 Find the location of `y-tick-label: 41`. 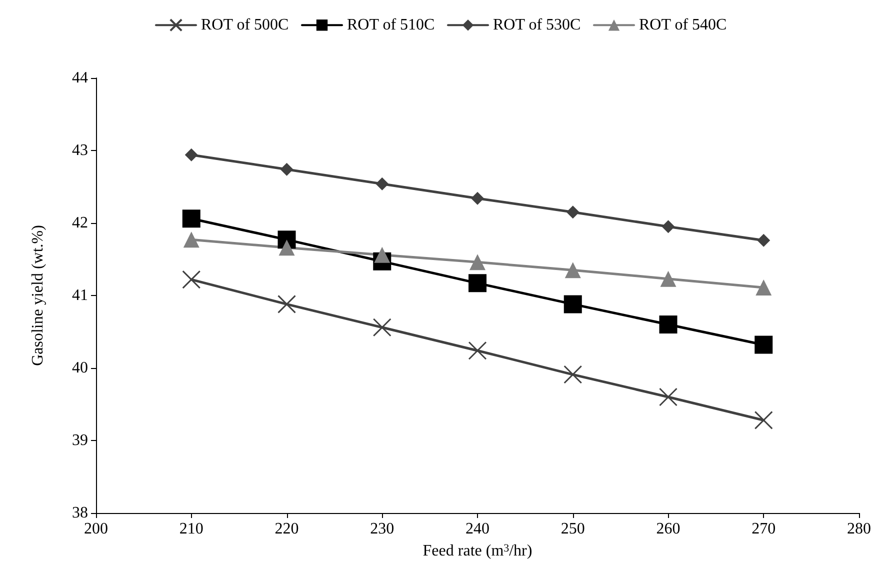

y-tick-label: 41 is located at coordinates (80, 295).